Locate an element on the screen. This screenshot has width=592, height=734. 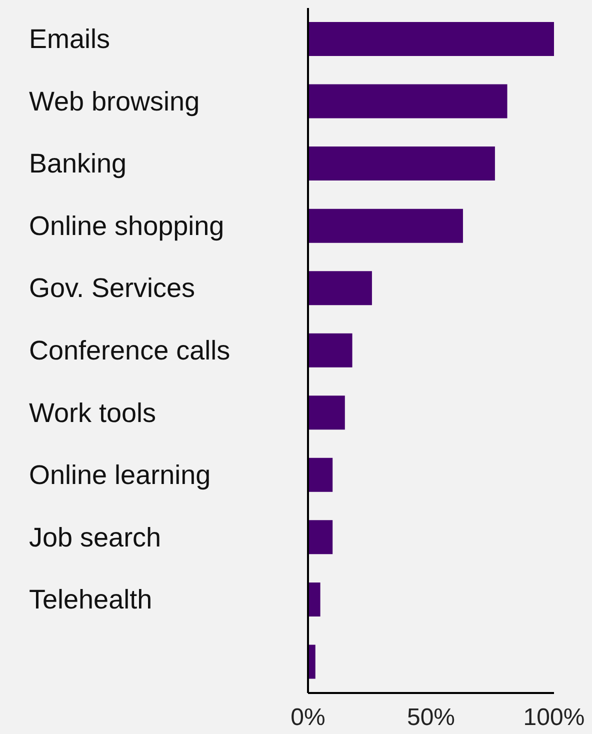
y-tick-label: Work tools is located at coordinates (92, 413).